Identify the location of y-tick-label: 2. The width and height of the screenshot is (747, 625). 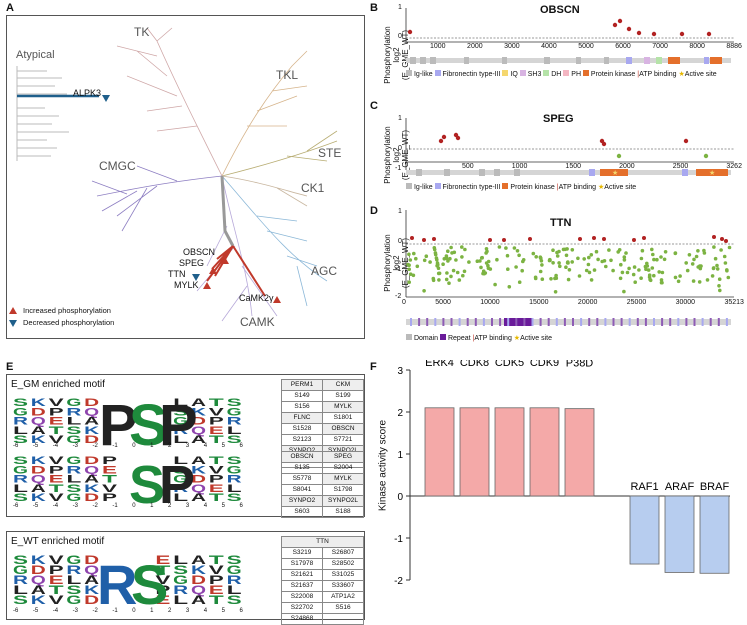
(400, 413).